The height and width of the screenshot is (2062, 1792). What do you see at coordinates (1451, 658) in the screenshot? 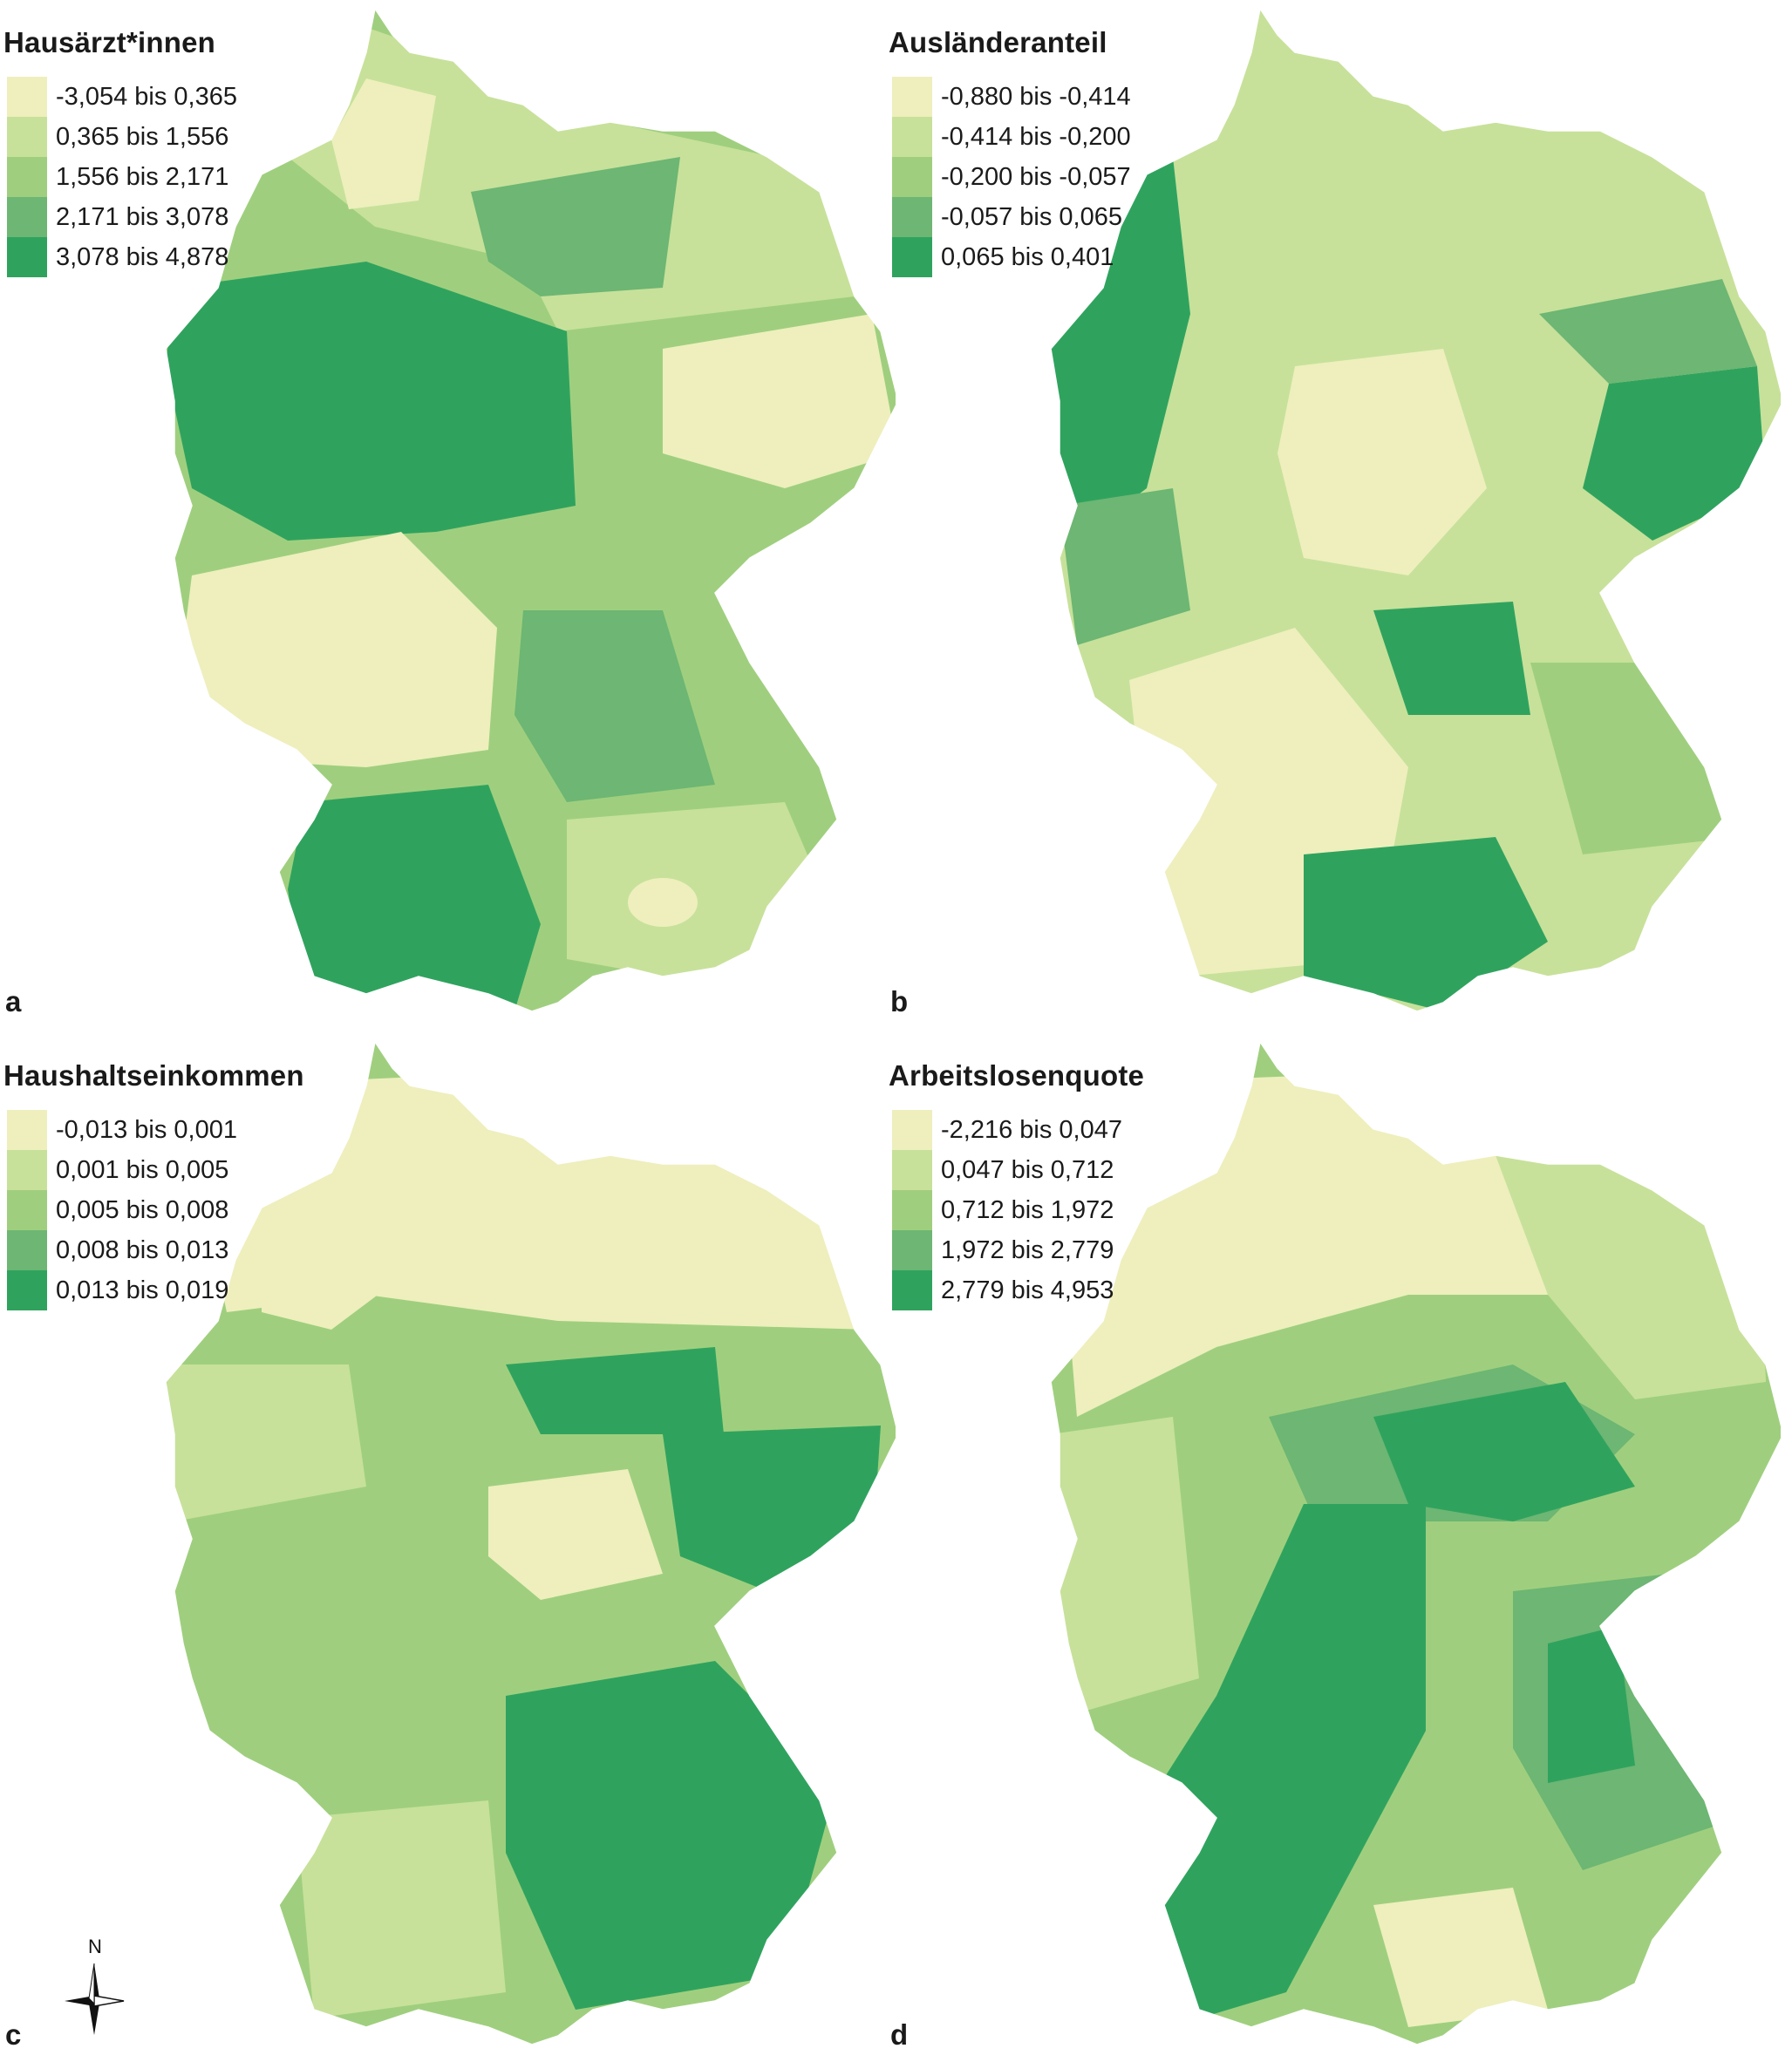
I see `region-frankfurt` at bounding box center [1451, 658].